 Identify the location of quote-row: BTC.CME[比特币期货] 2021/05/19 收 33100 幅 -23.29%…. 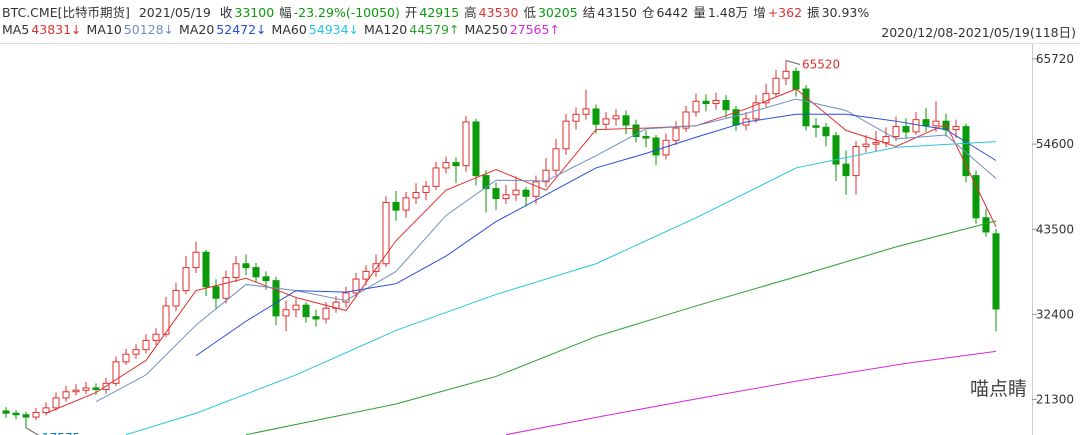
(438, 11).